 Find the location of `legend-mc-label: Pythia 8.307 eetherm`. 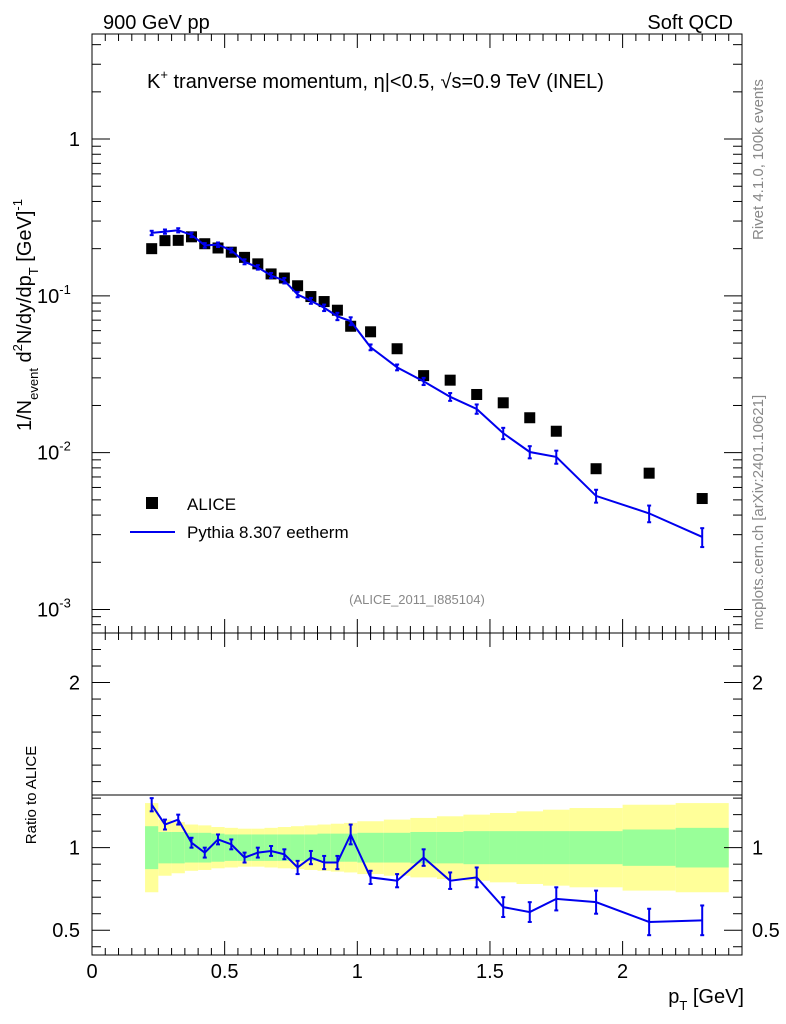

legend-mc-label: Pythia 8.307 eetherm is located at coordinates (268, 532).